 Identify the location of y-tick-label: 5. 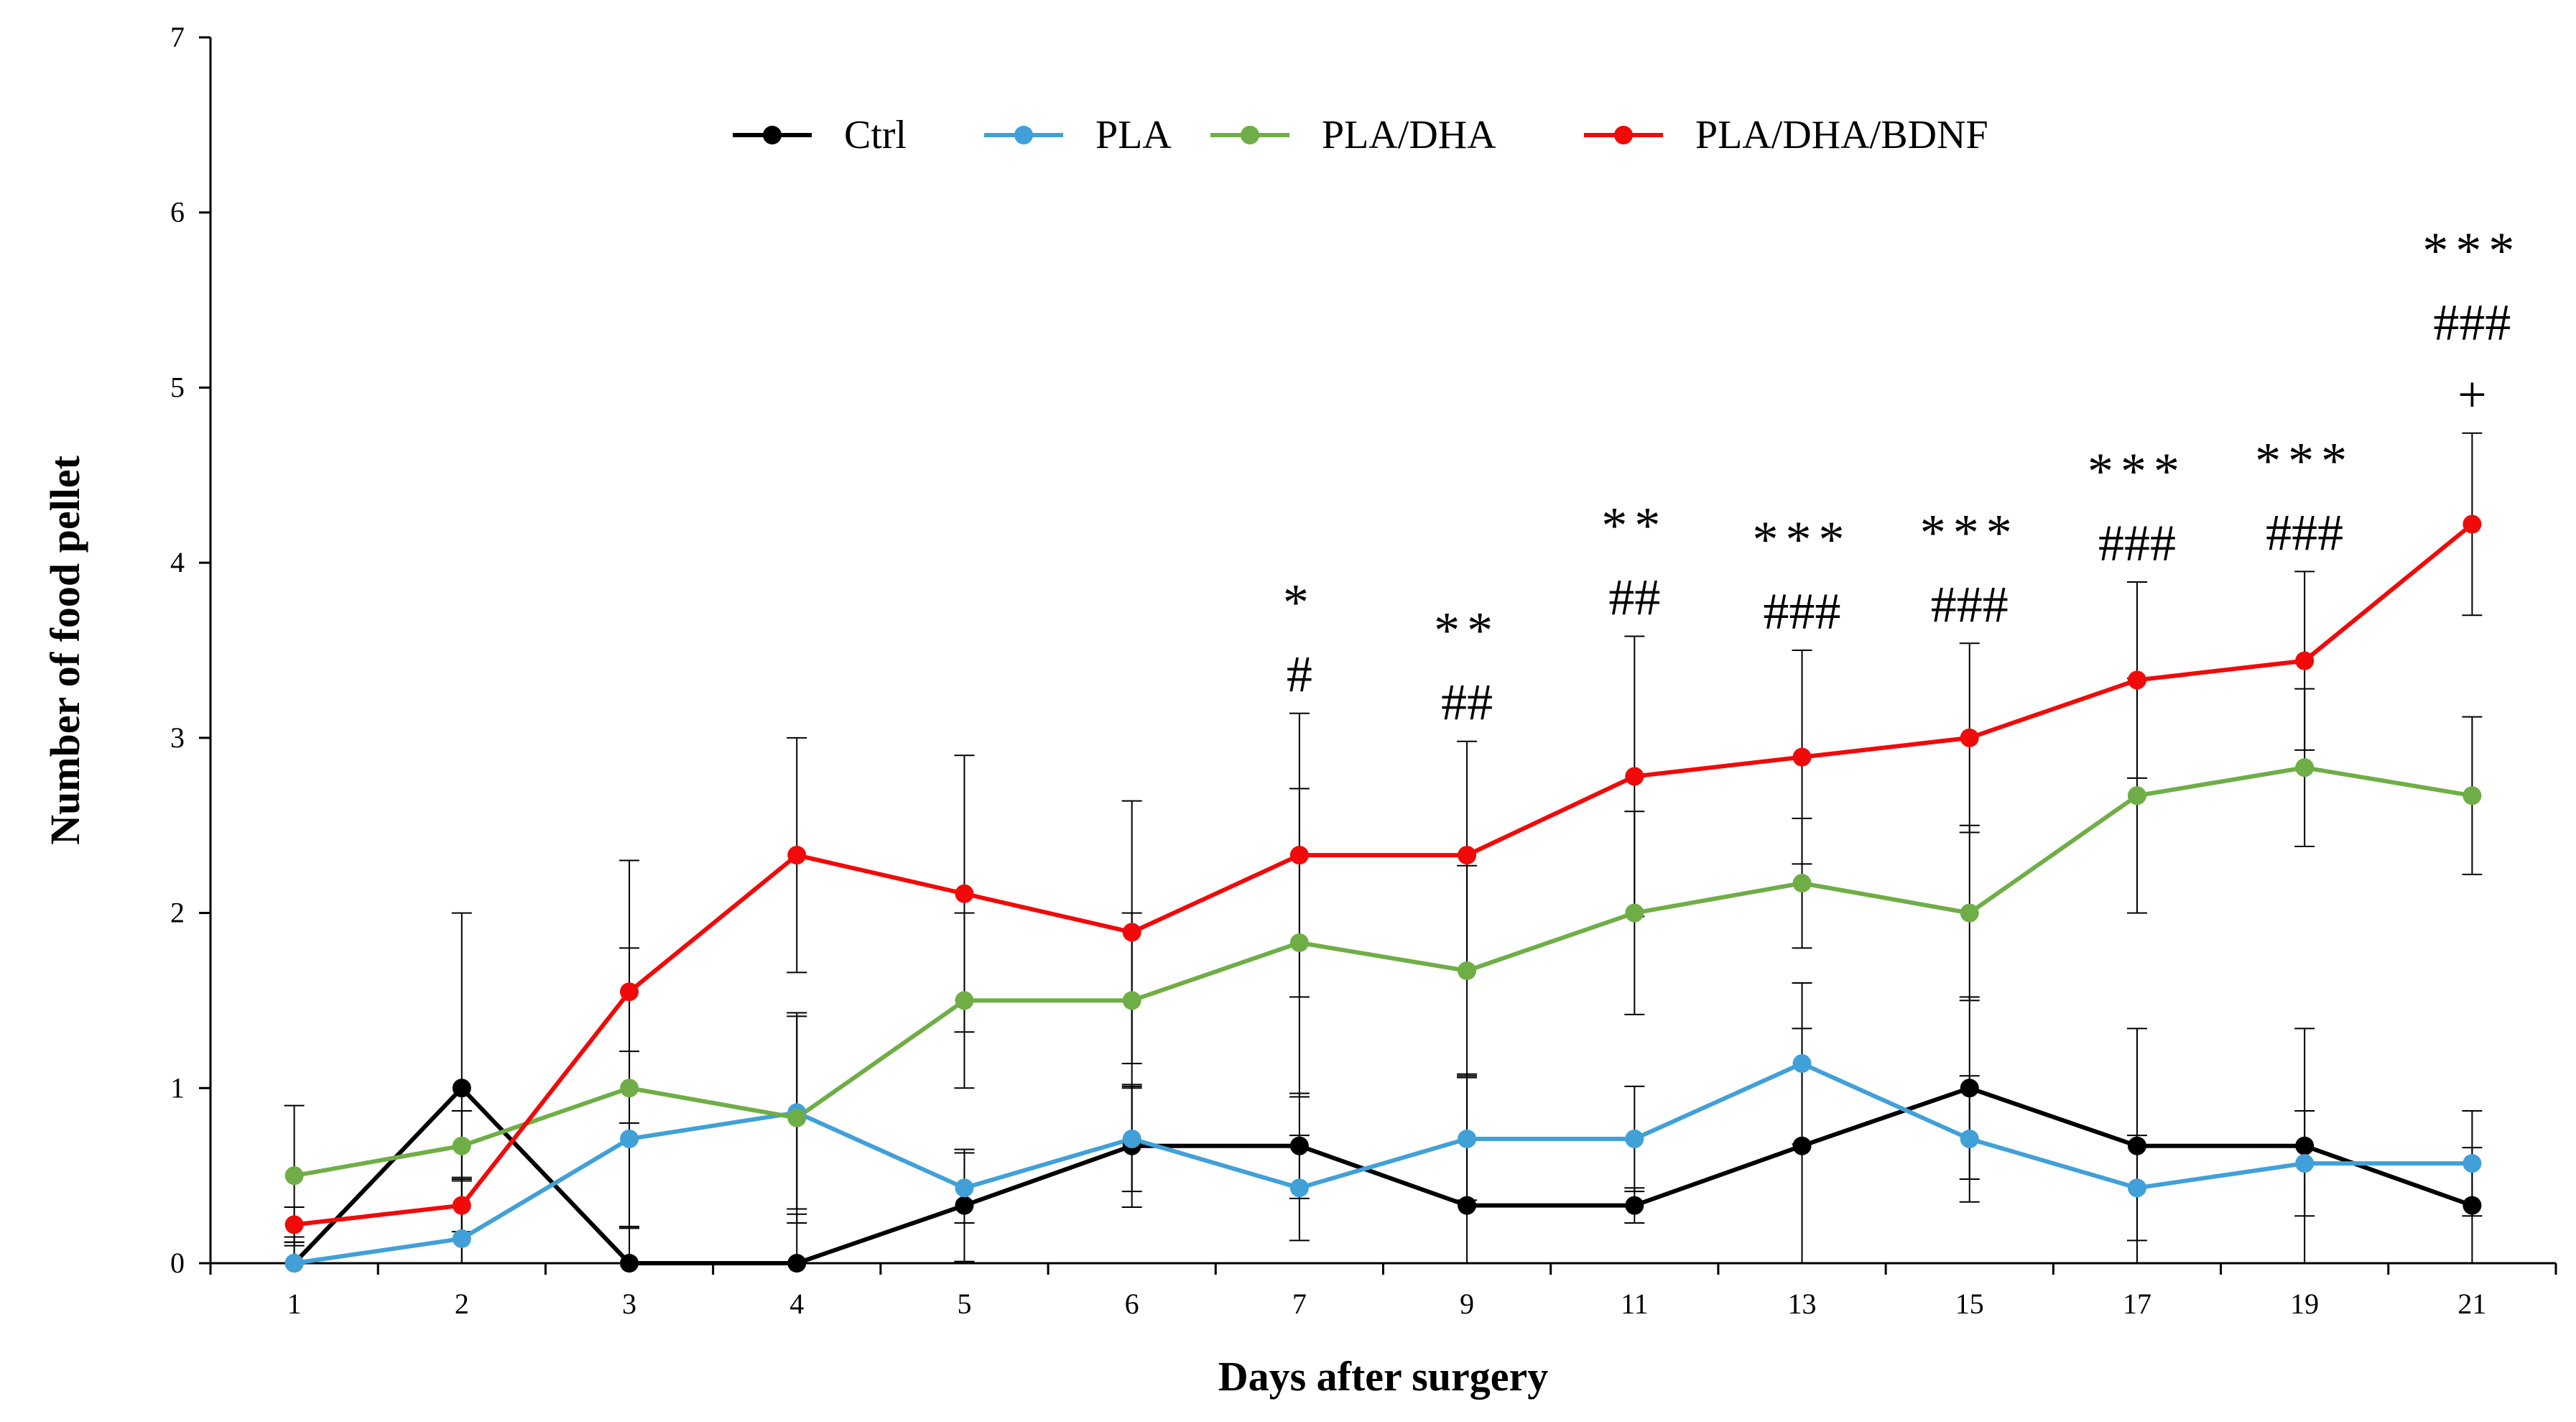
(177, 387).